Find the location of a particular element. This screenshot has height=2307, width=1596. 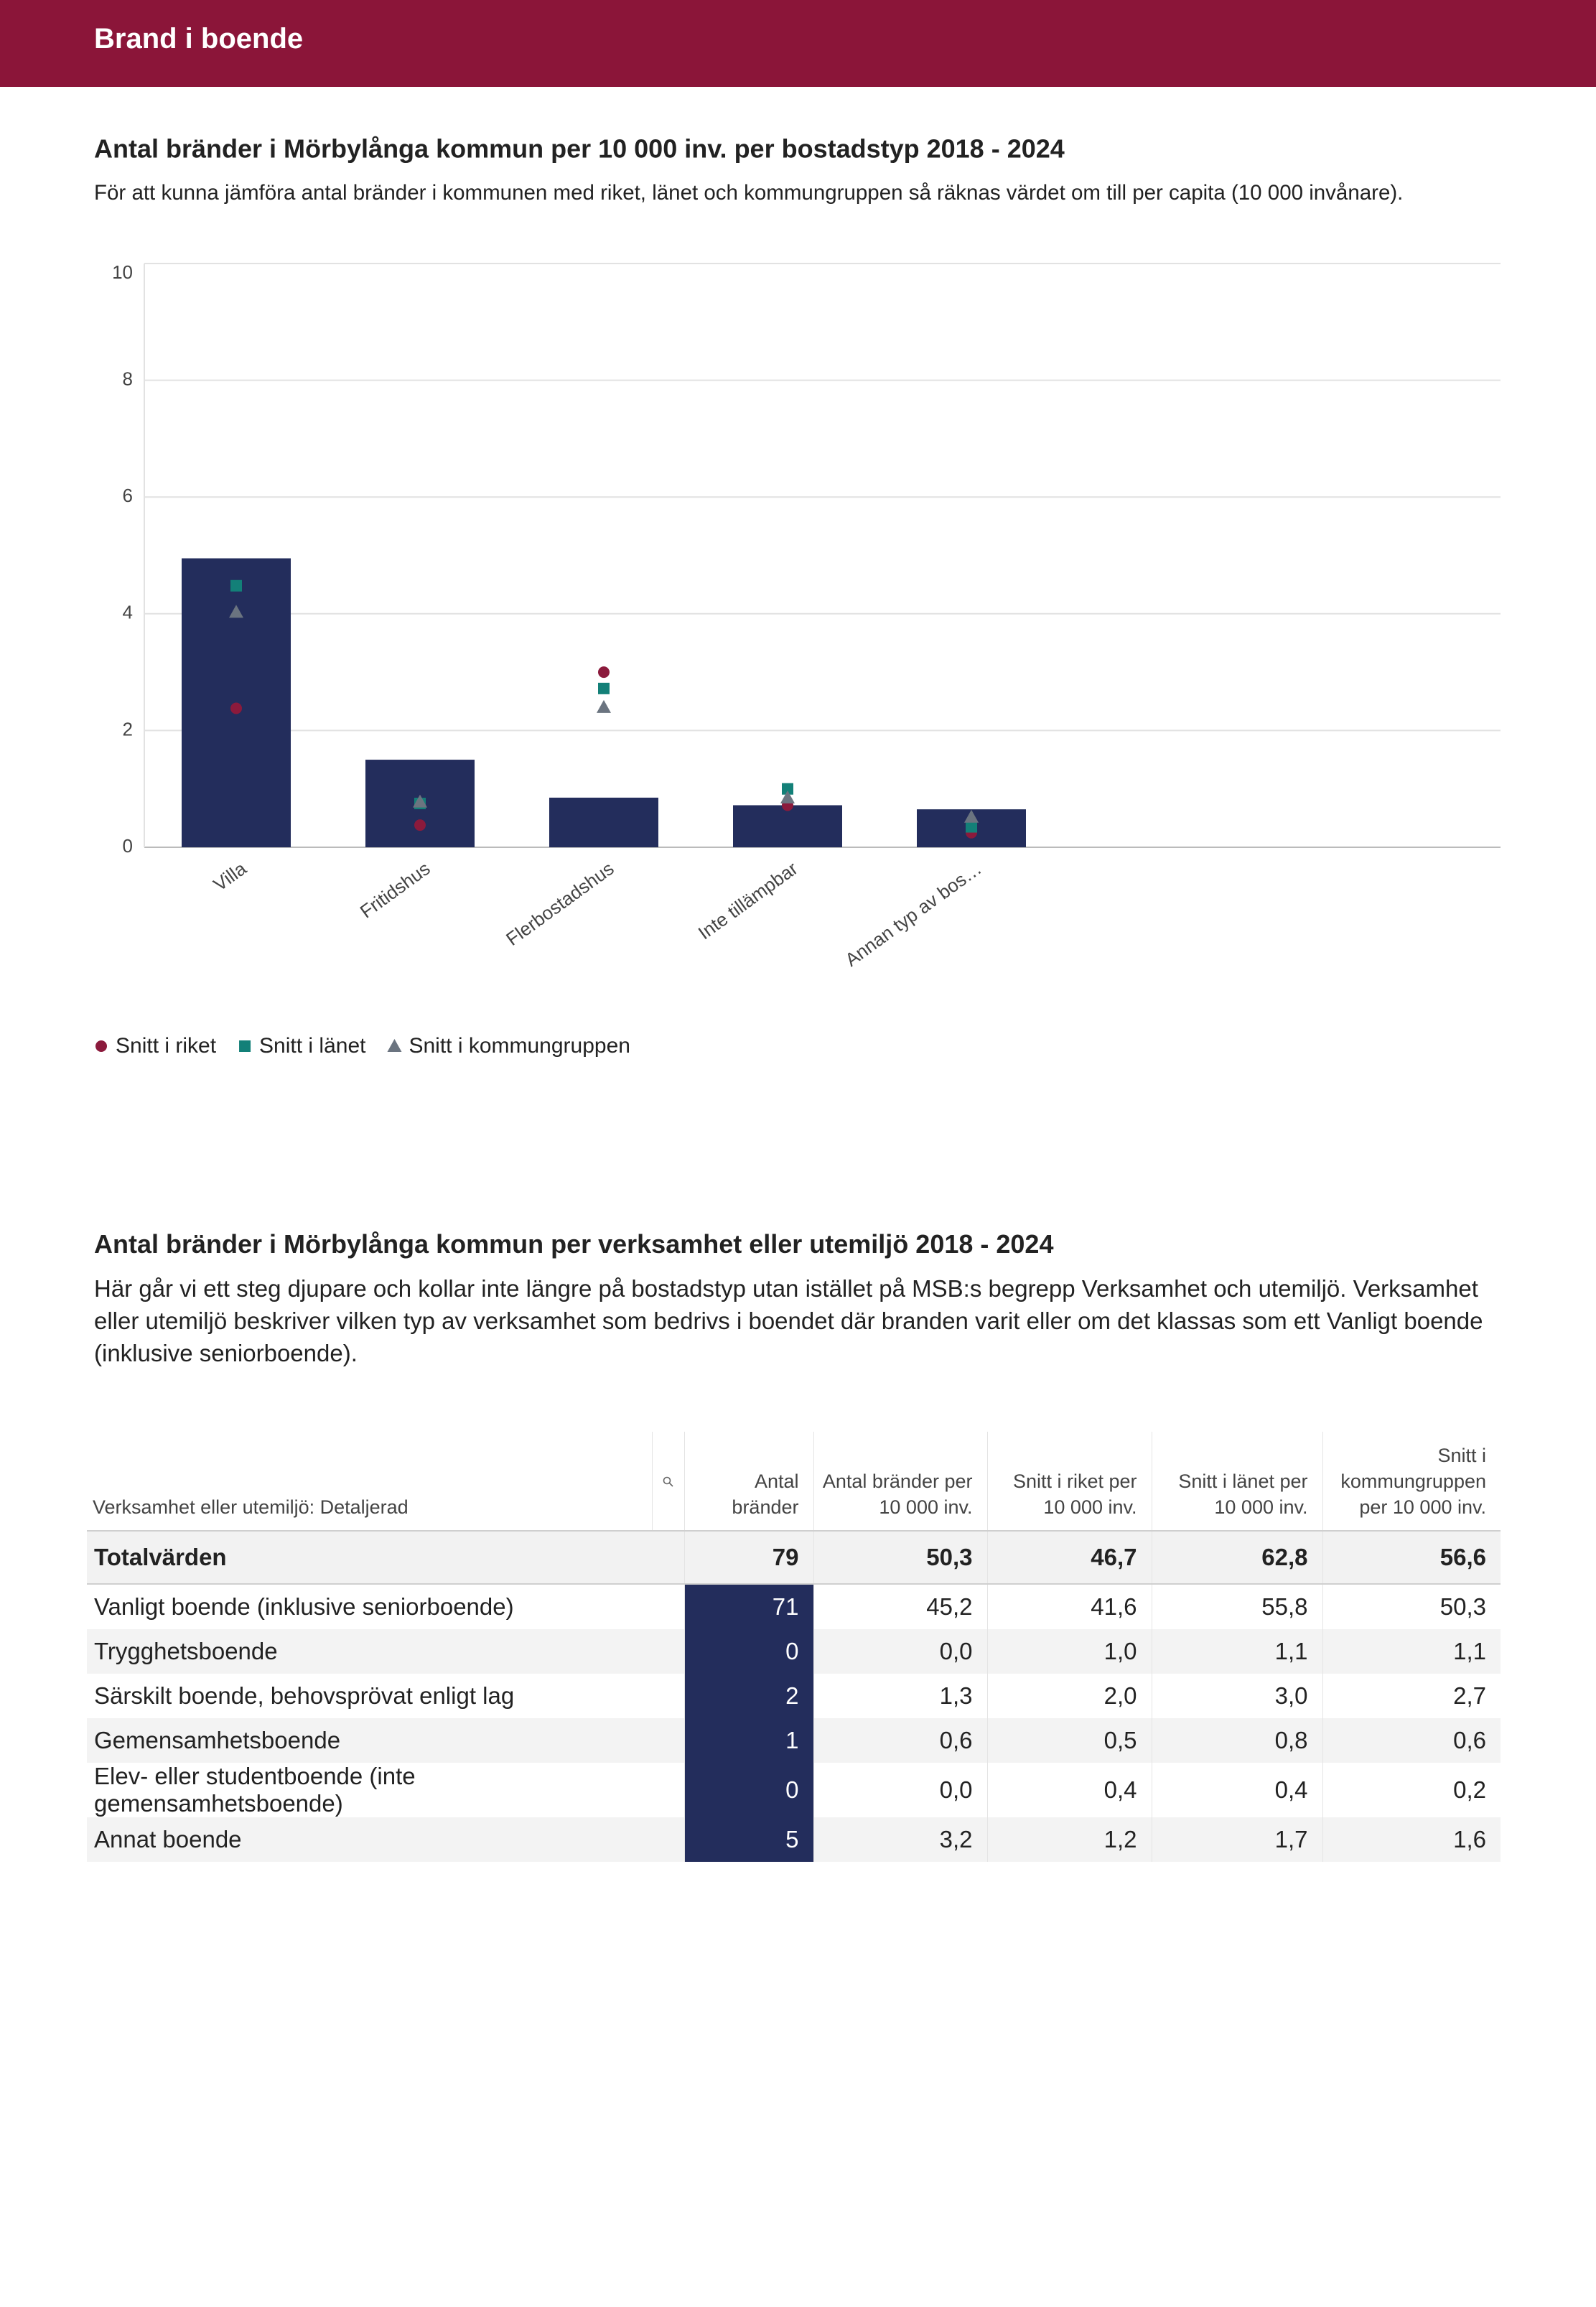

cell: 71 is located at coordinates (748, 1607).